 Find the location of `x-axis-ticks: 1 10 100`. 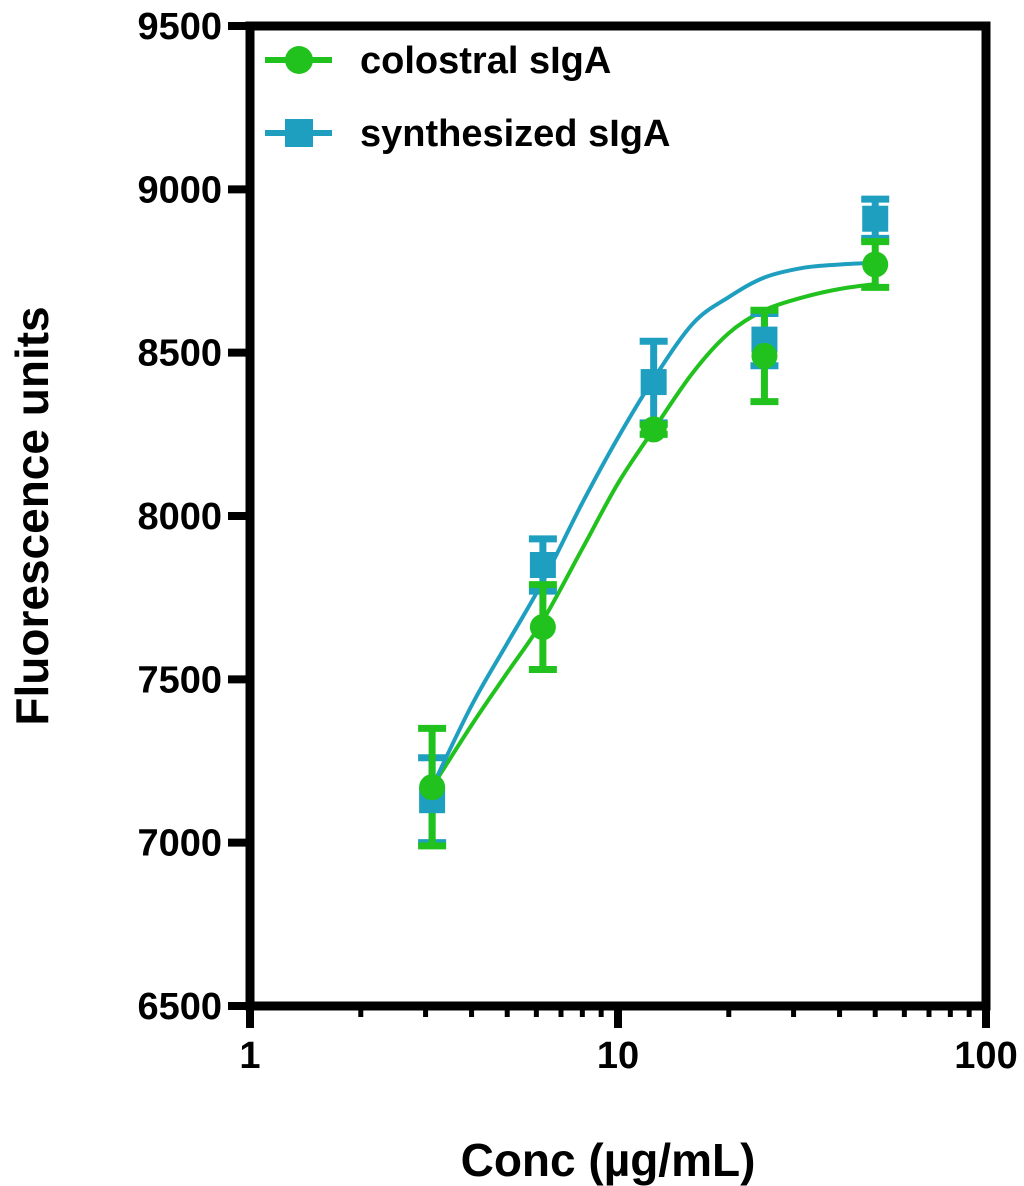

x-axis-ticks: 1 10 100 is located at coordinates (628, 1041).